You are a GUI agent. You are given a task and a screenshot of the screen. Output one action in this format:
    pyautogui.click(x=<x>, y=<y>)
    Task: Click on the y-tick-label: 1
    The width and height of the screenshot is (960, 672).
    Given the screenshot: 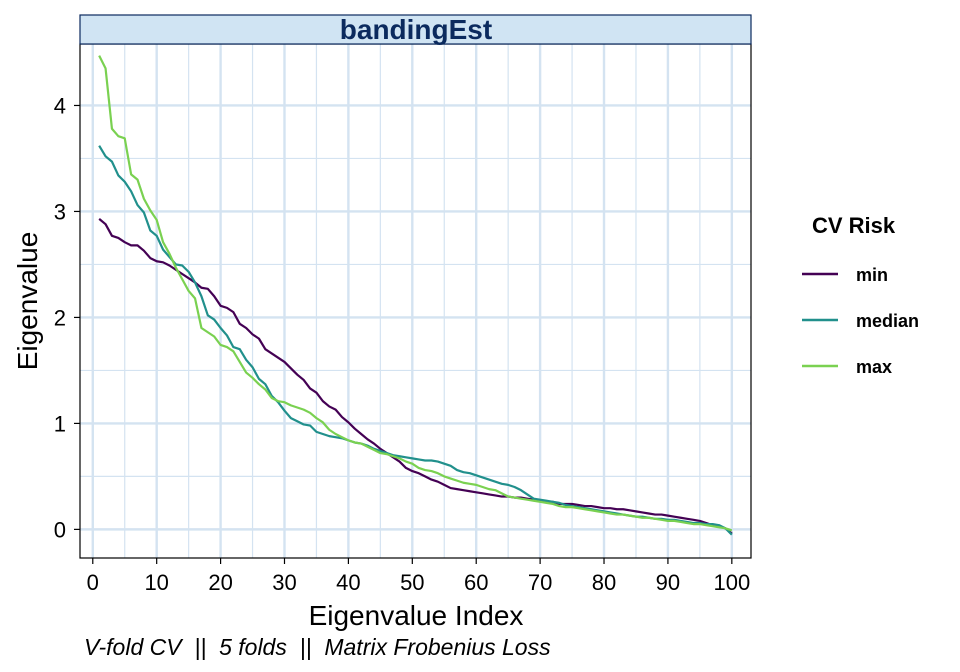 What is the action you would take?
    pyautogui.click(x=60, y=423)
    